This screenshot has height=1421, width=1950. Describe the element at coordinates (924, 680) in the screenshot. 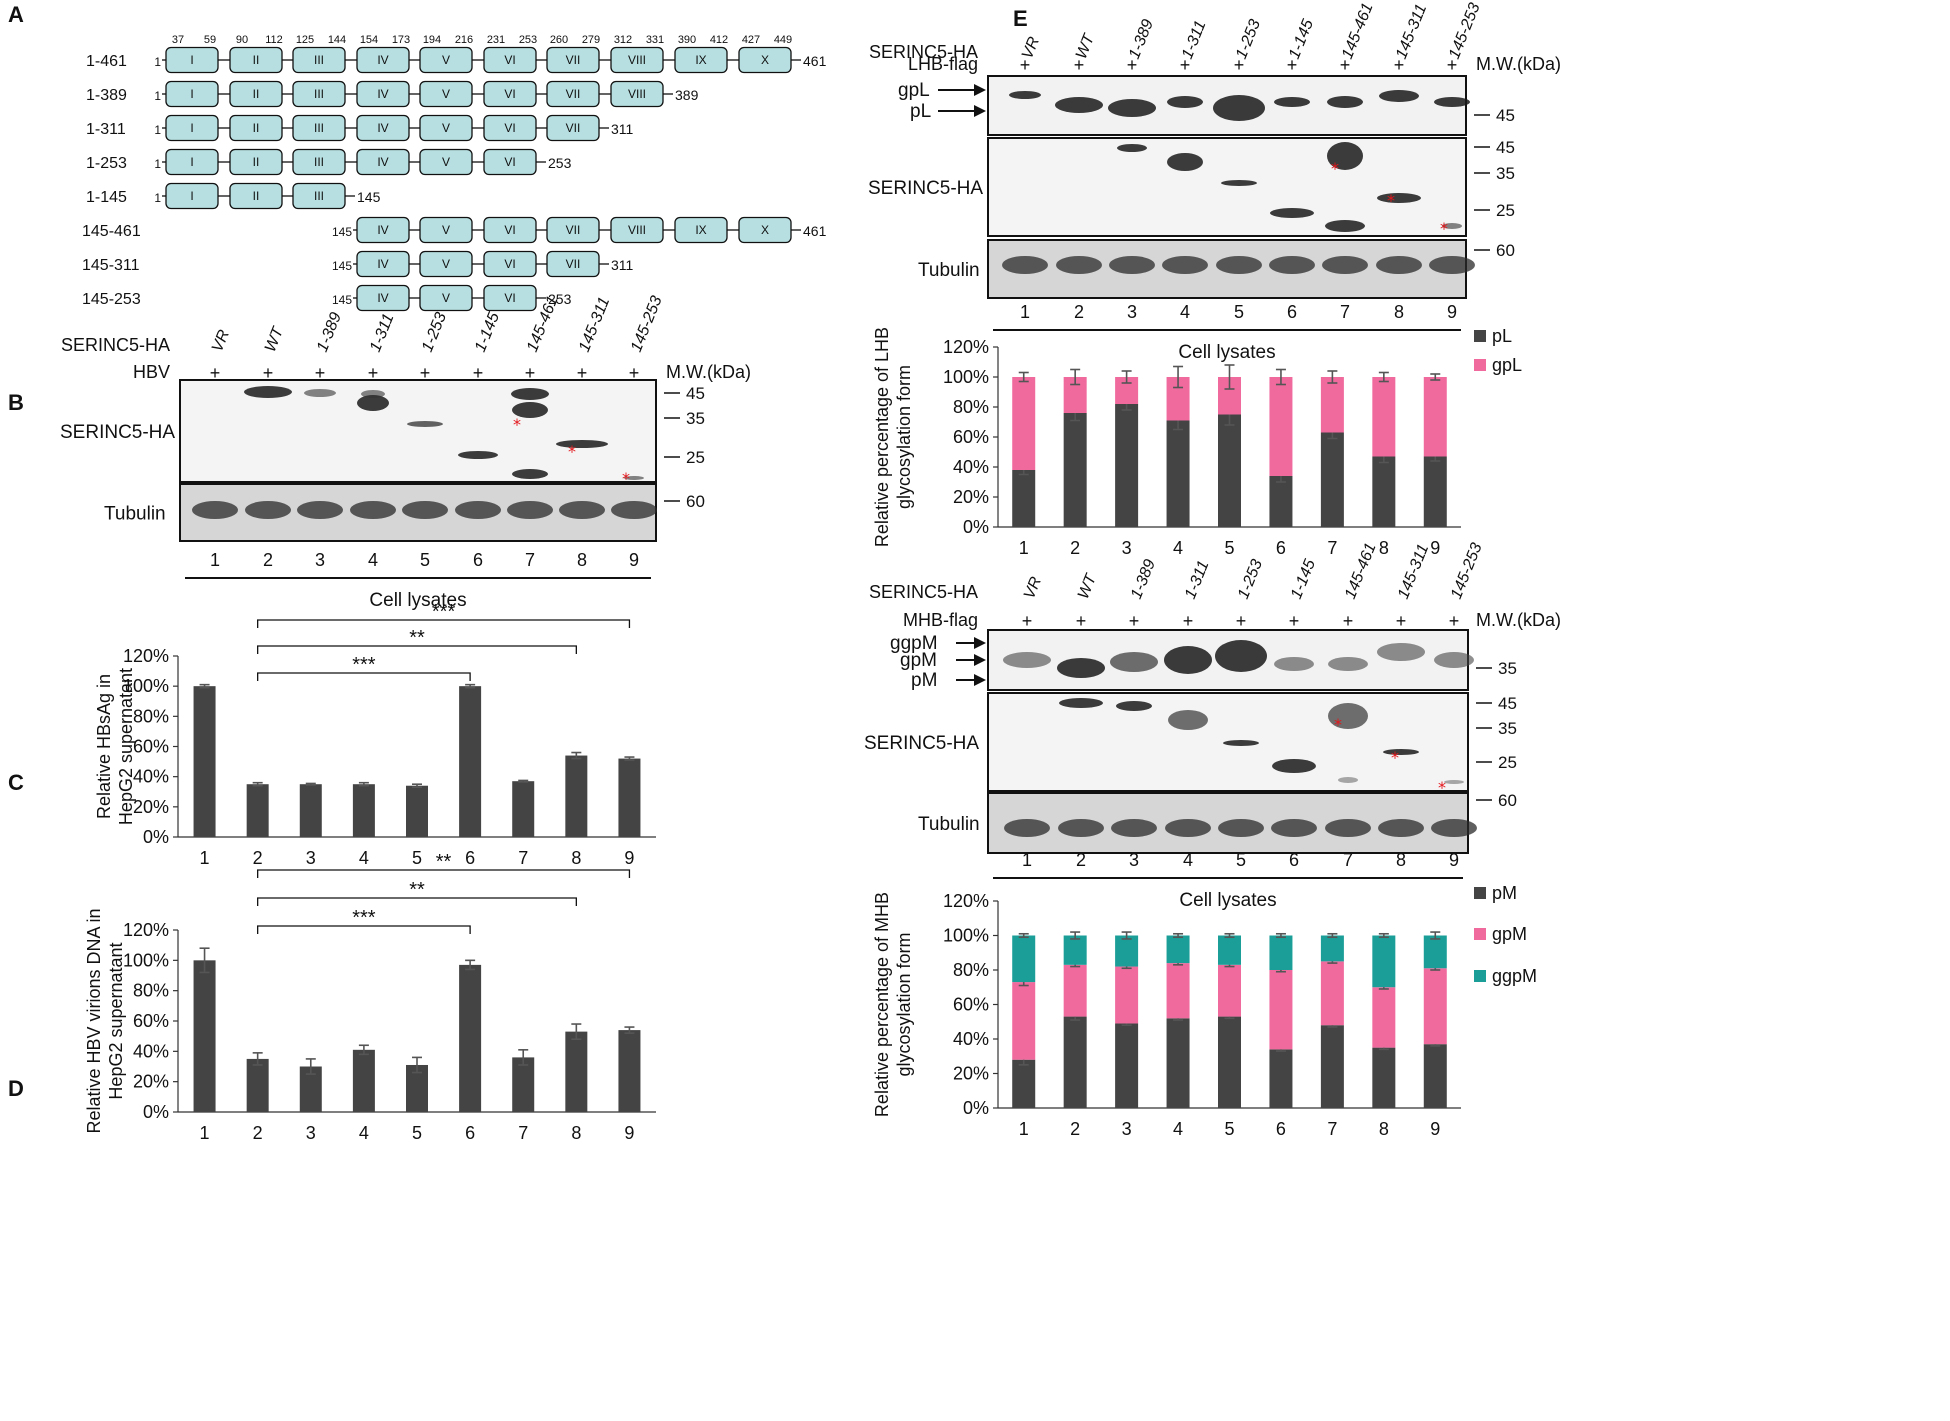

I see `band-label: pM` at that location.